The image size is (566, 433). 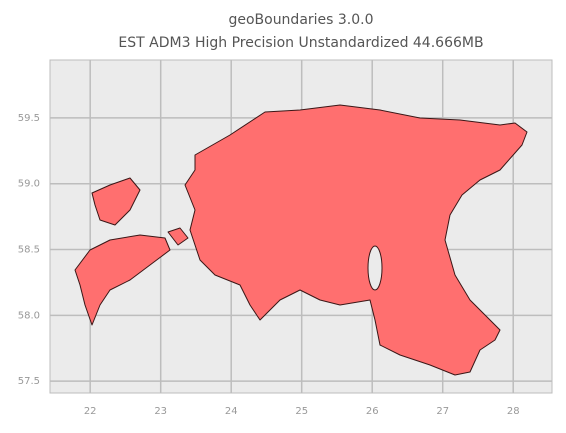 I want to click on x-tick-label: 26, so click(x=372, y=411).